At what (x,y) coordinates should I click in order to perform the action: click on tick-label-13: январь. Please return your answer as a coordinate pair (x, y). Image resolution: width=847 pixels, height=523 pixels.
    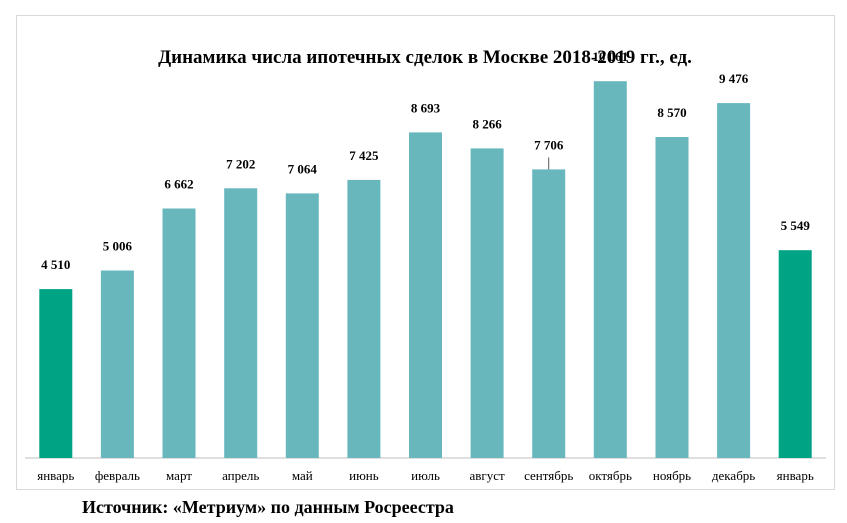
    Looking at the image, I should click on (795, 475).